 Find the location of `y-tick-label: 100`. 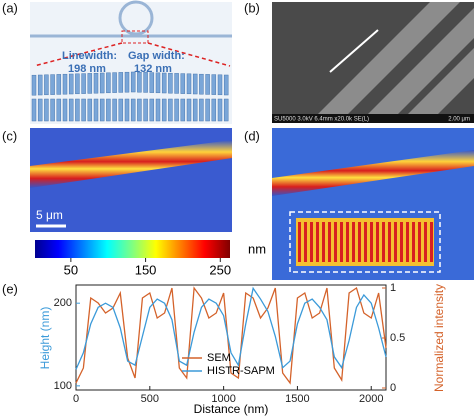

y-tick-label: 100 is located at coordinates (63, 386).